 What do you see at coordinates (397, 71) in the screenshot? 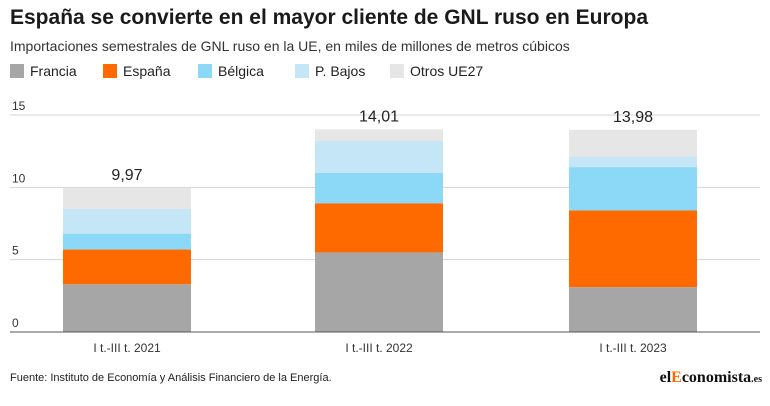
I see `legend-swatch-otros-ue27` at bounding box center [397, 71].